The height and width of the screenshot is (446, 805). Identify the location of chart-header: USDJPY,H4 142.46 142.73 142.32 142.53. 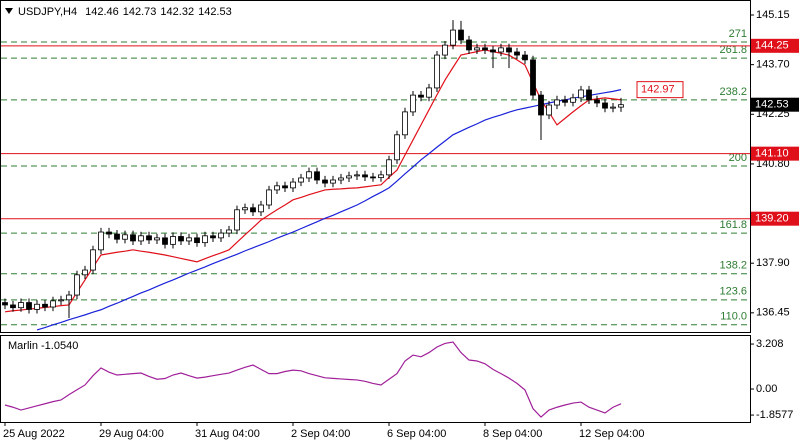
(125, 12).